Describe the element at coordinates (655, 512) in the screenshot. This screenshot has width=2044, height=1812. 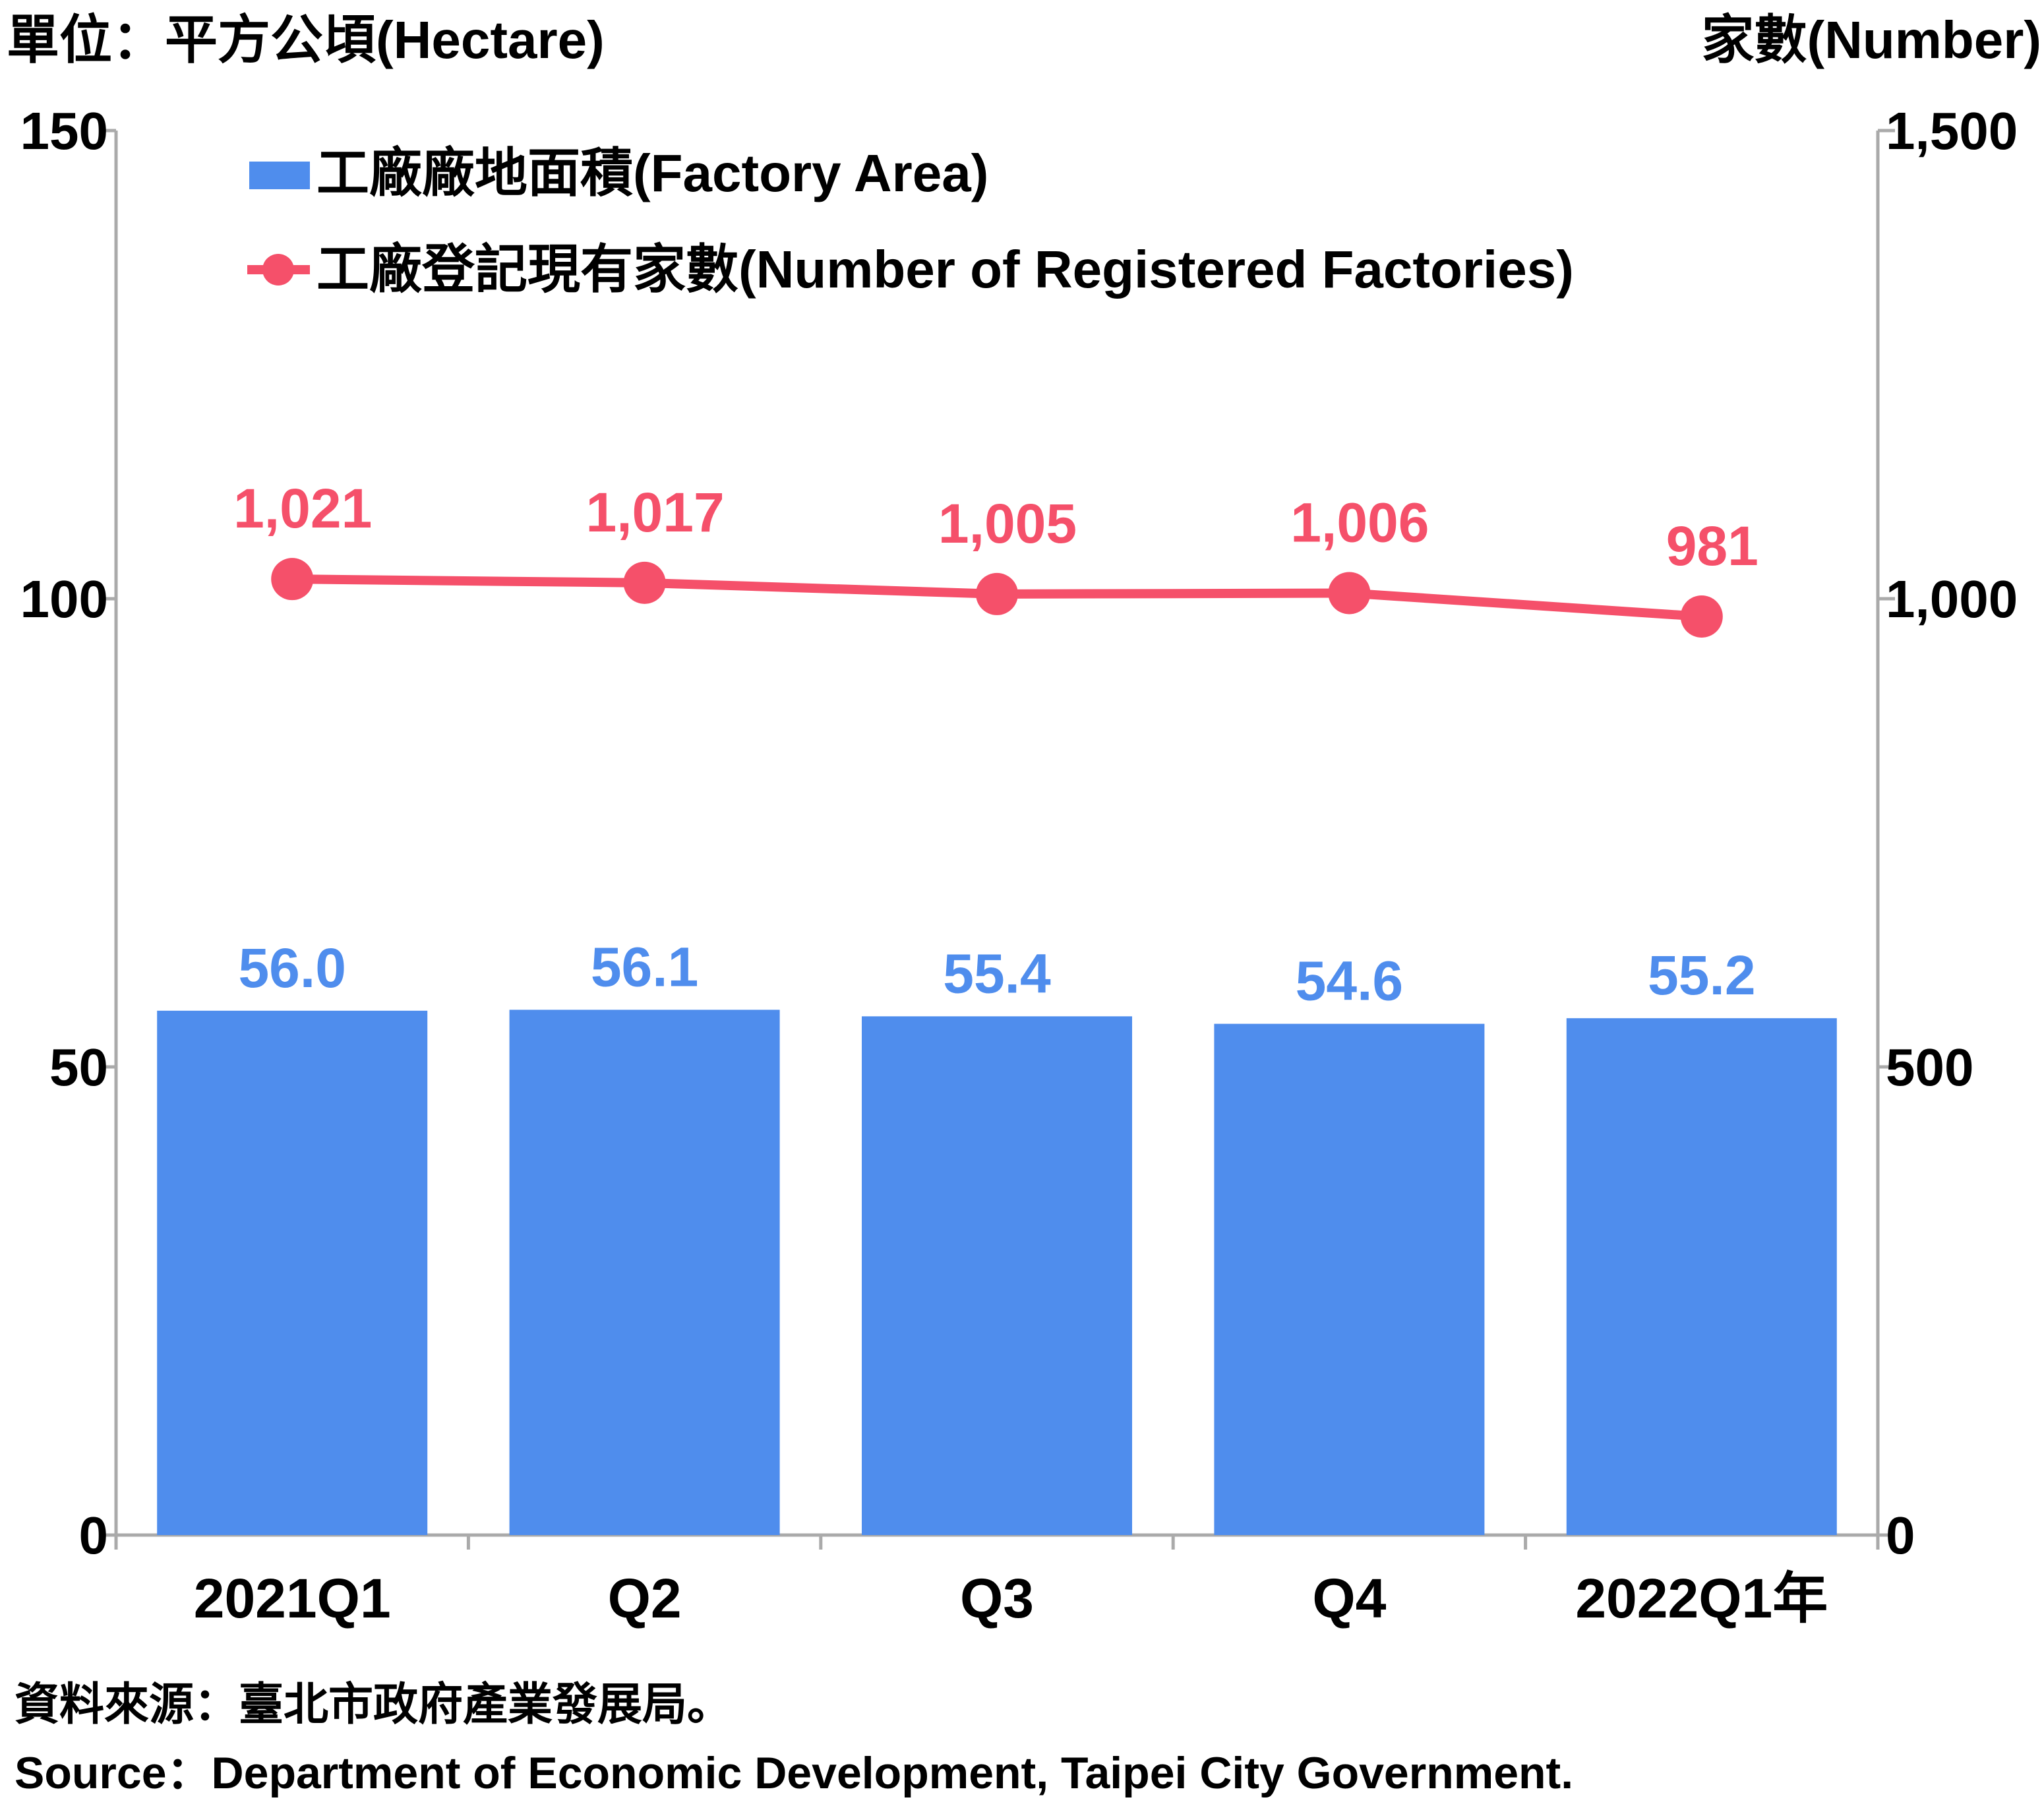
I see `line-value-label: 1,017` at that location.